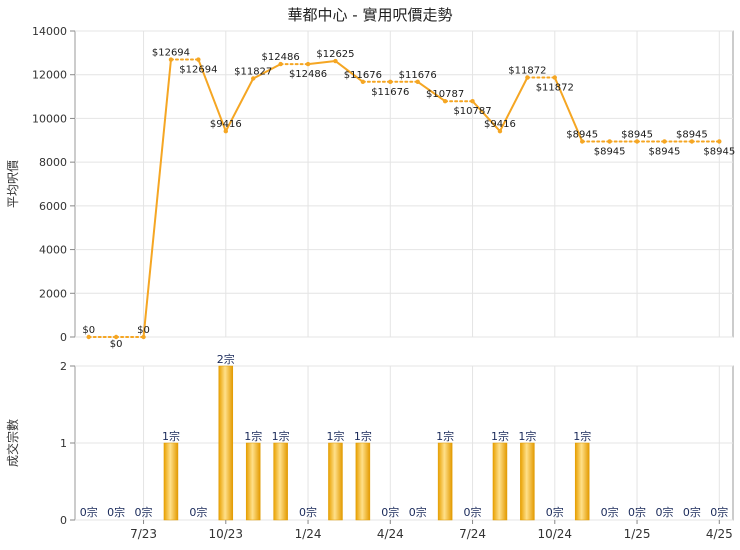  What do you see at coordinates (12, 443) in the screenshot?
I see `ylabel-bottom: 成交宗數` at bounding box center [12, 443].